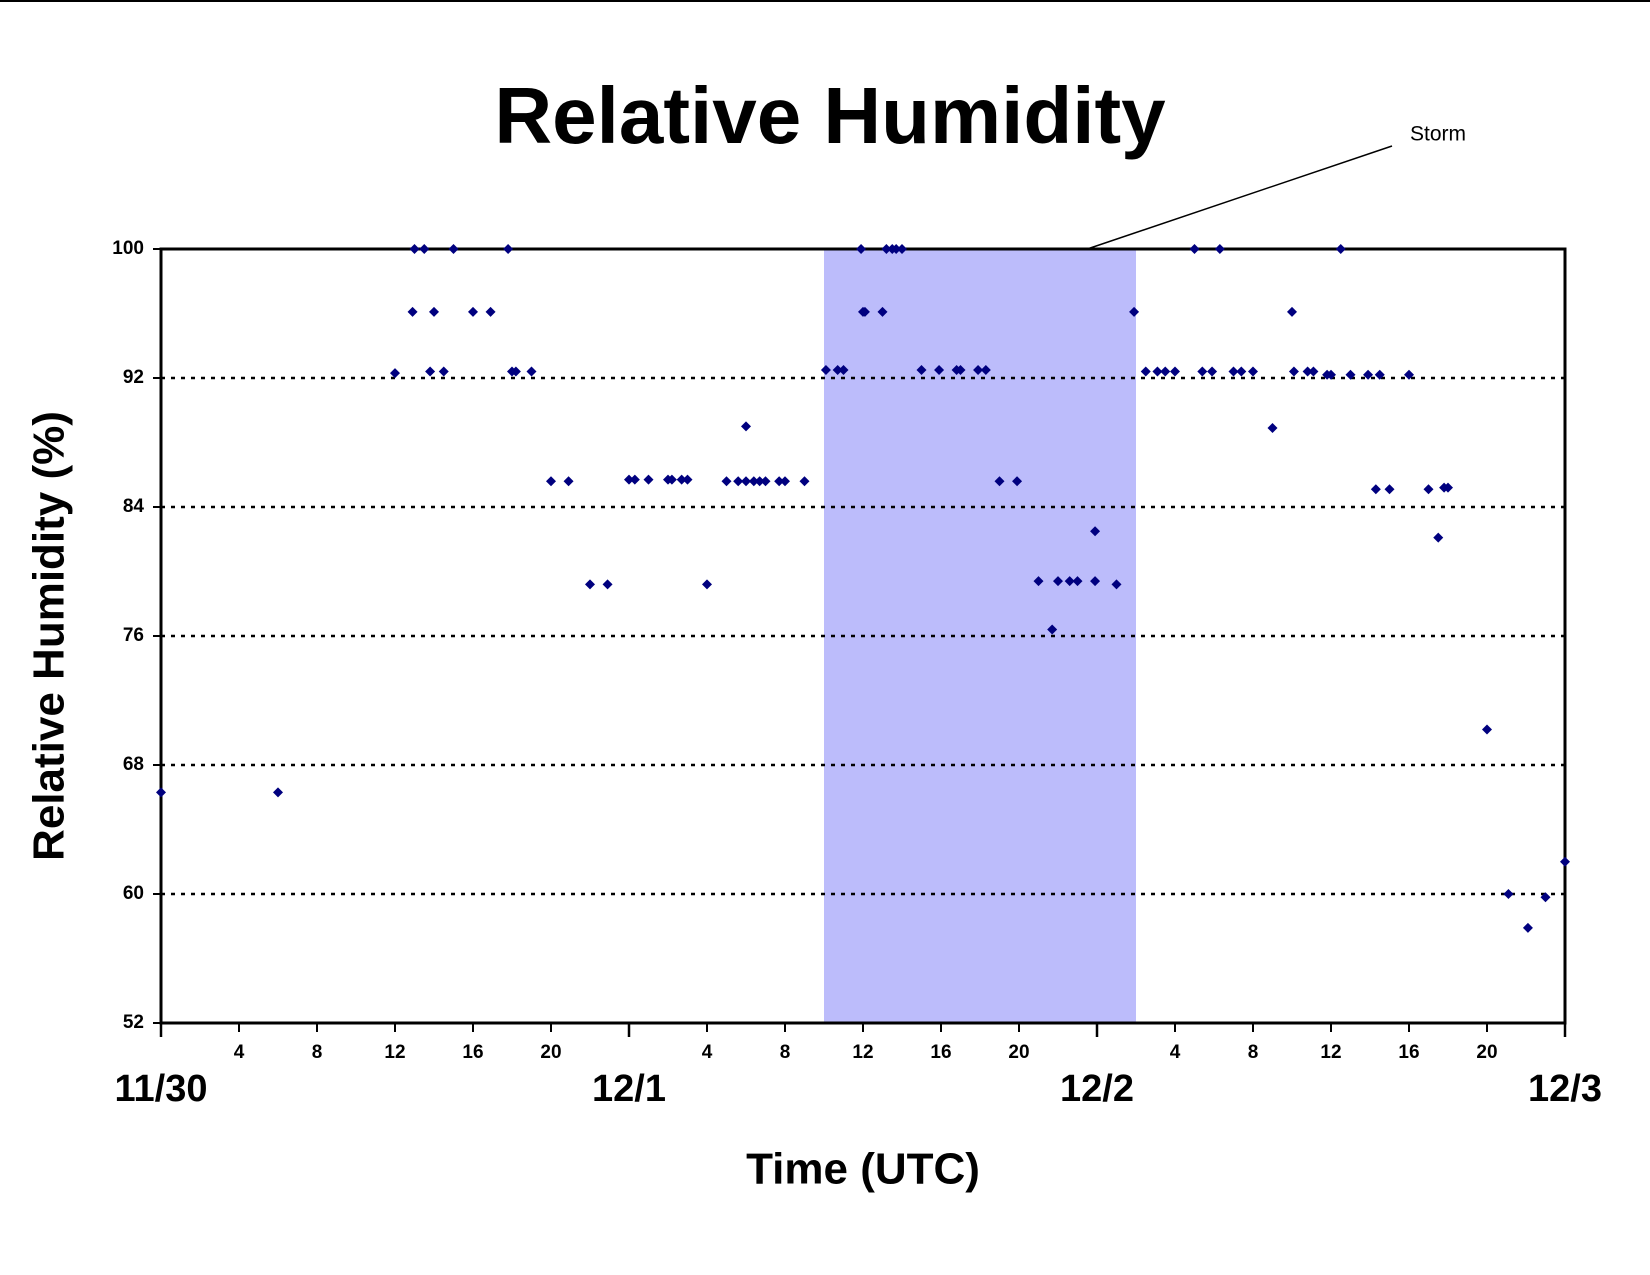 The height and width of the screenshot is (1275, 1650). Describe the element at coordinates (133, 635) in the screenshot. I see `y-tick-label: 76` at that location.